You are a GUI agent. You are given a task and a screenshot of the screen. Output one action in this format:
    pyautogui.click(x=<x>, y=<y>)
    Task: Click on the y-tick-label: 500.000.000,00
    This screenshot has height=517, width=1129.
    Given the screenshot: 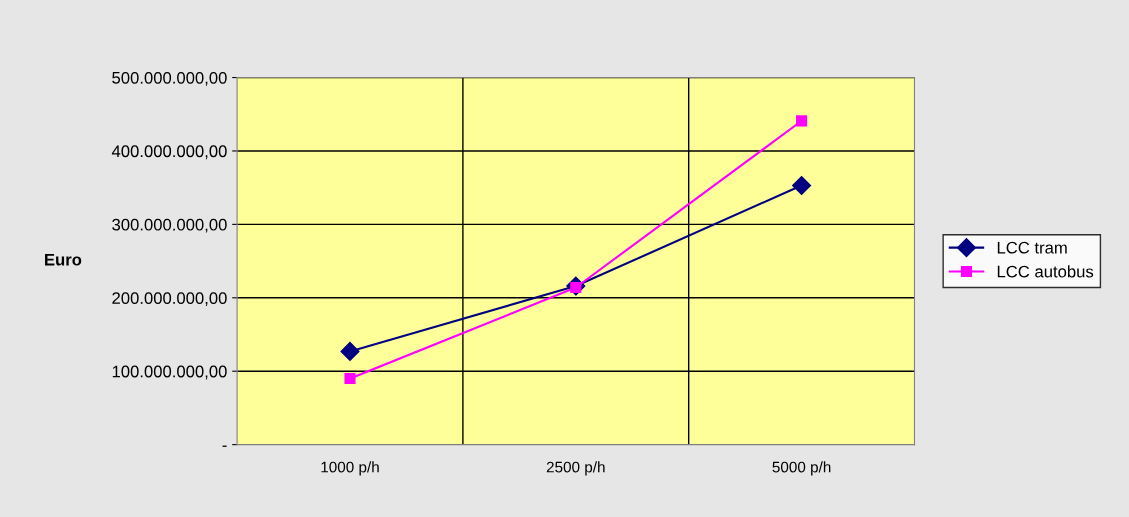 What is the action you would take?
    pyautogui.click(x=169, y=78)
    